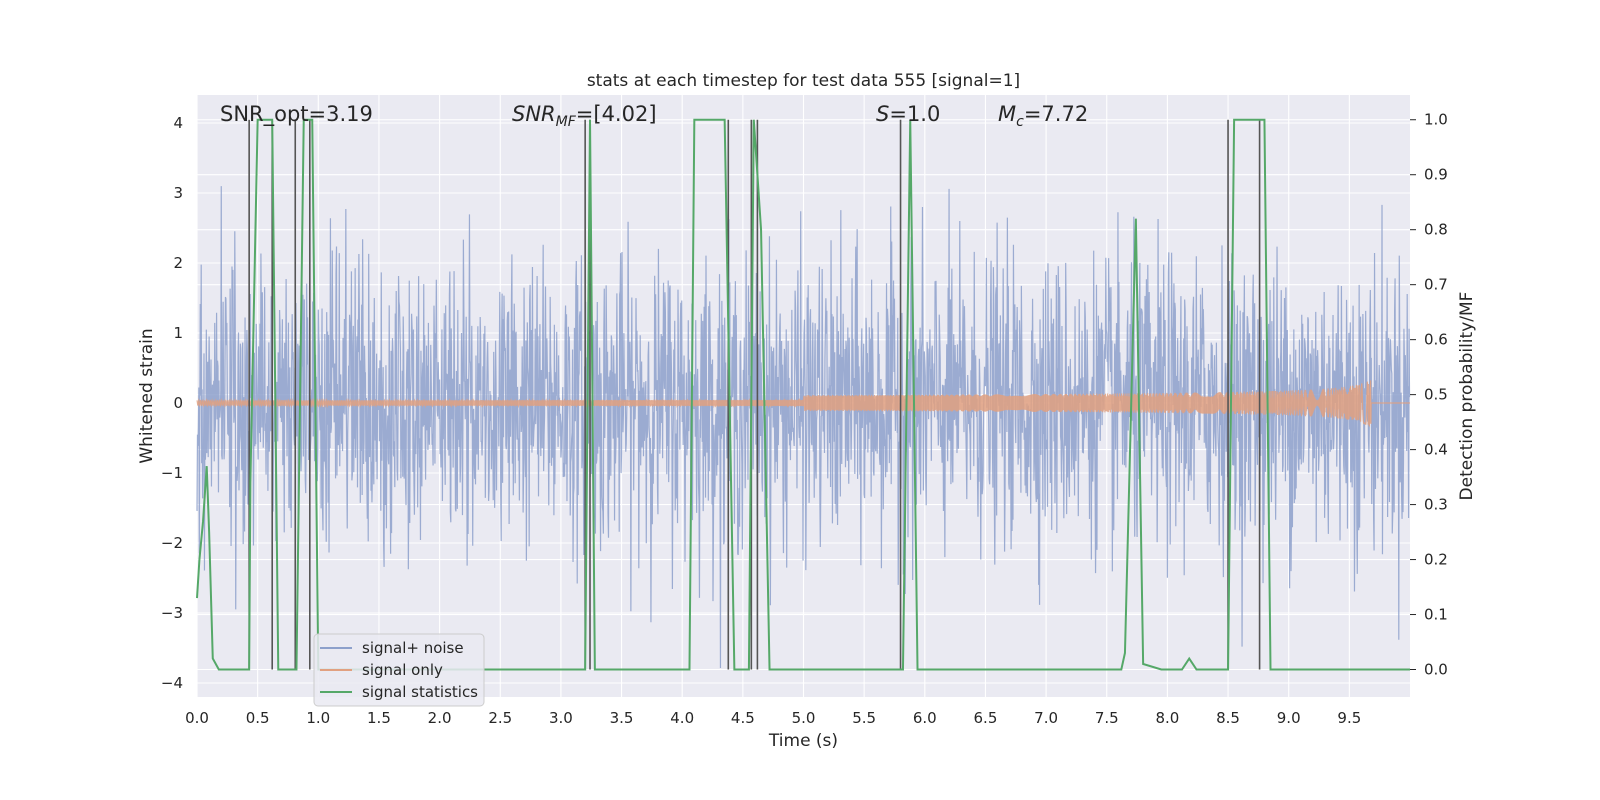  Describe the element at coordinates (1436, 120) in the screenshot. I see `right-y-tick-label: 1.0` at that location.